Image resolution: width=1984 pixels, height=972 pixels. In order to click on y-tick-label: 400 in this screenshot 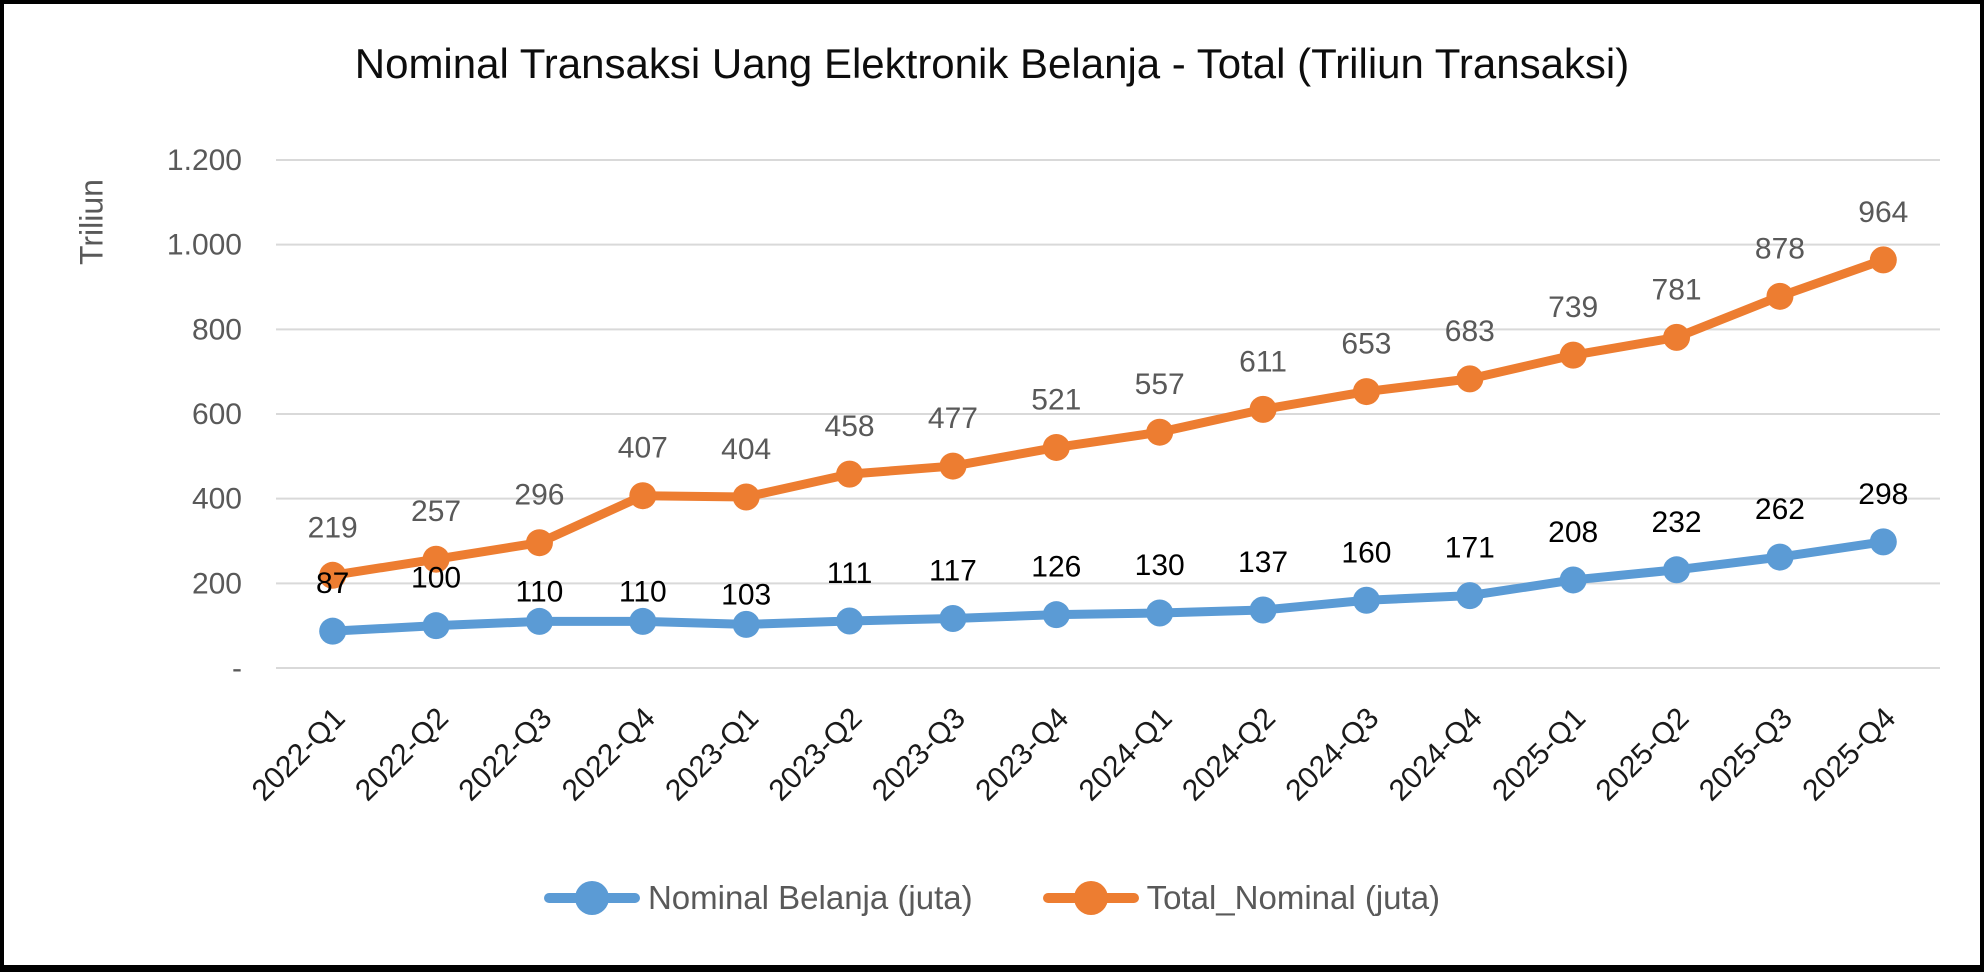, I will do `click(217, 499)`.